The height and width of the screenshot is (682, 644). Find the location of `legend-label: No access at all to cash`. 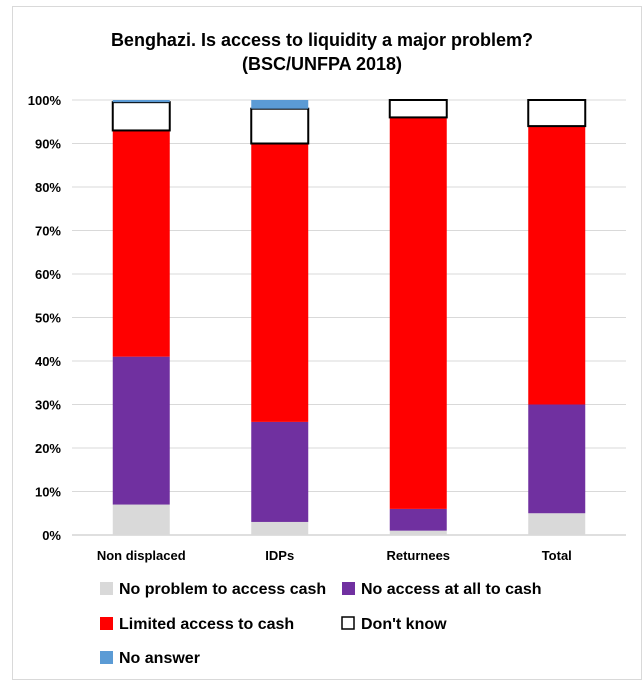

legend-label: No access at all to cash is located at coordinates (451, 589).